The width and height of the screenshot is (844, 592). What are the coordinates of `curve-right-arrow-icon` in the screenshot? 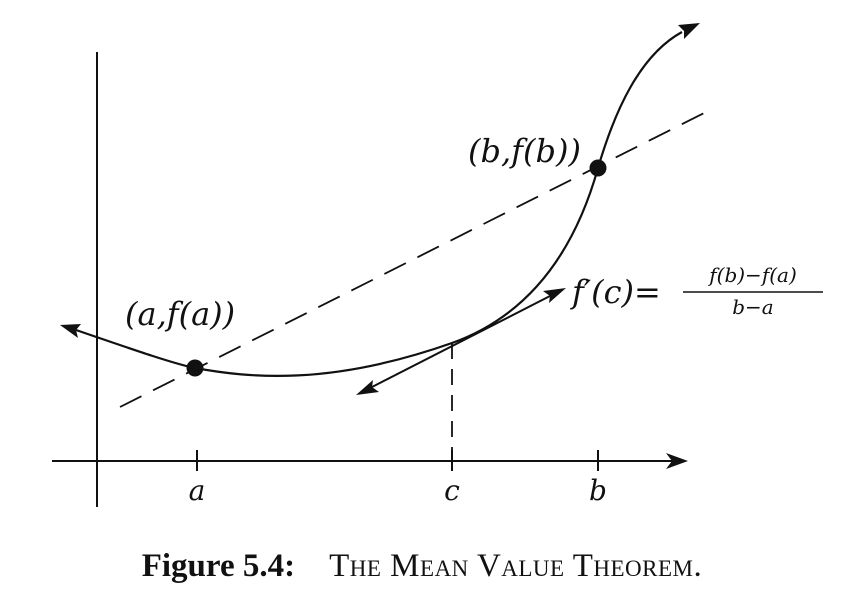 It's located at (689, 31).